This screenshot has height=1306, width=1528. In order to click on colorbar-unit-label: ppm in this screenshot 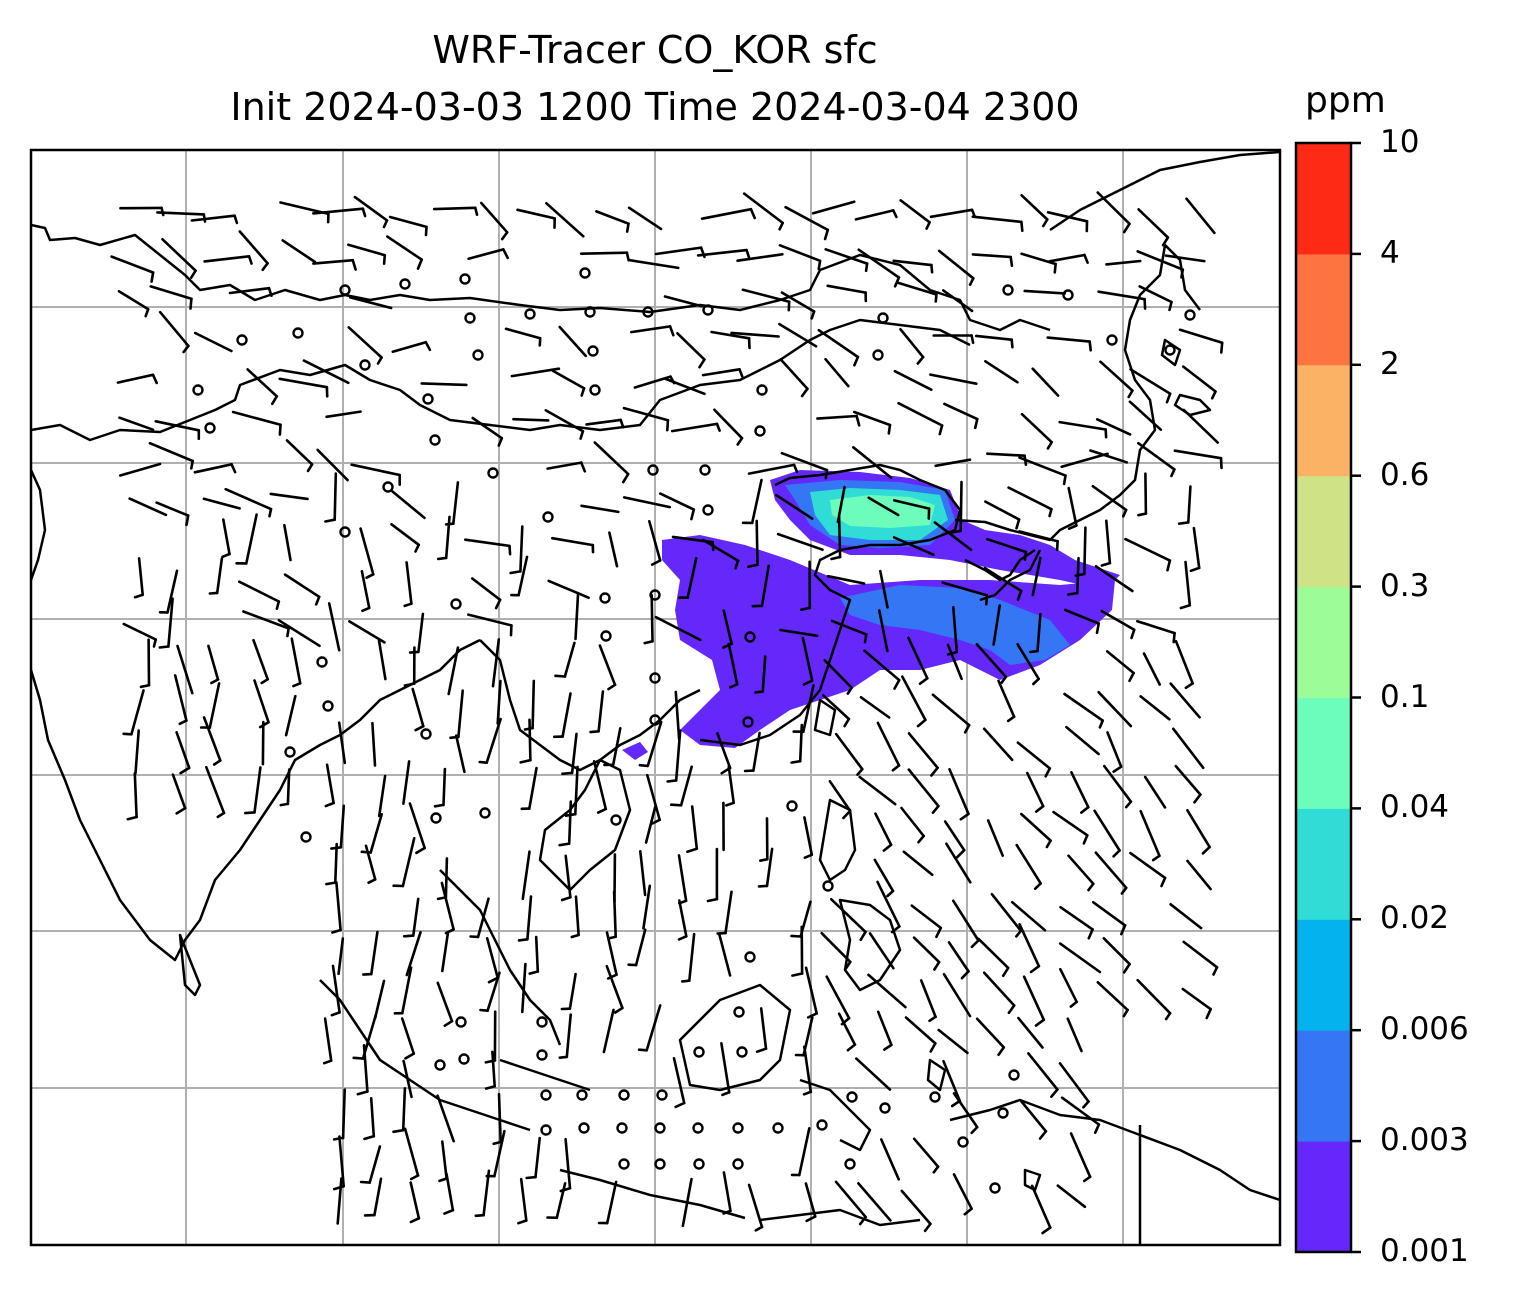, I will do `click(1345, 100)`.